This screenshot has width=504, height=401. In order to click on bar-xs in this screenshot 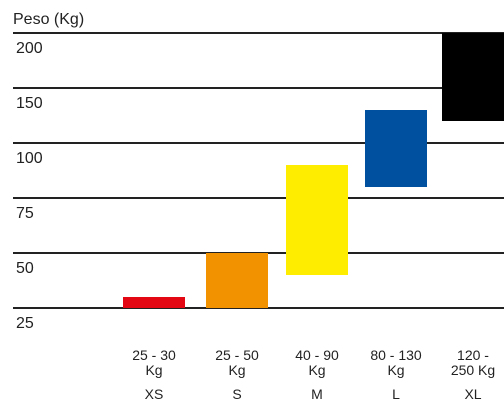, I will do `click(154, 302)`.